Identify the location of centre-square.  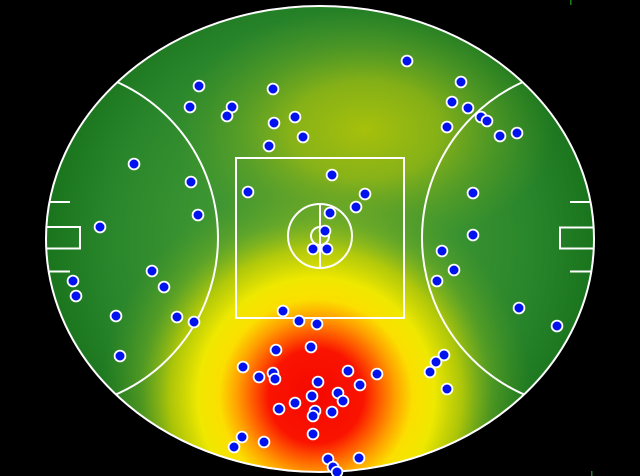
(320, 238).